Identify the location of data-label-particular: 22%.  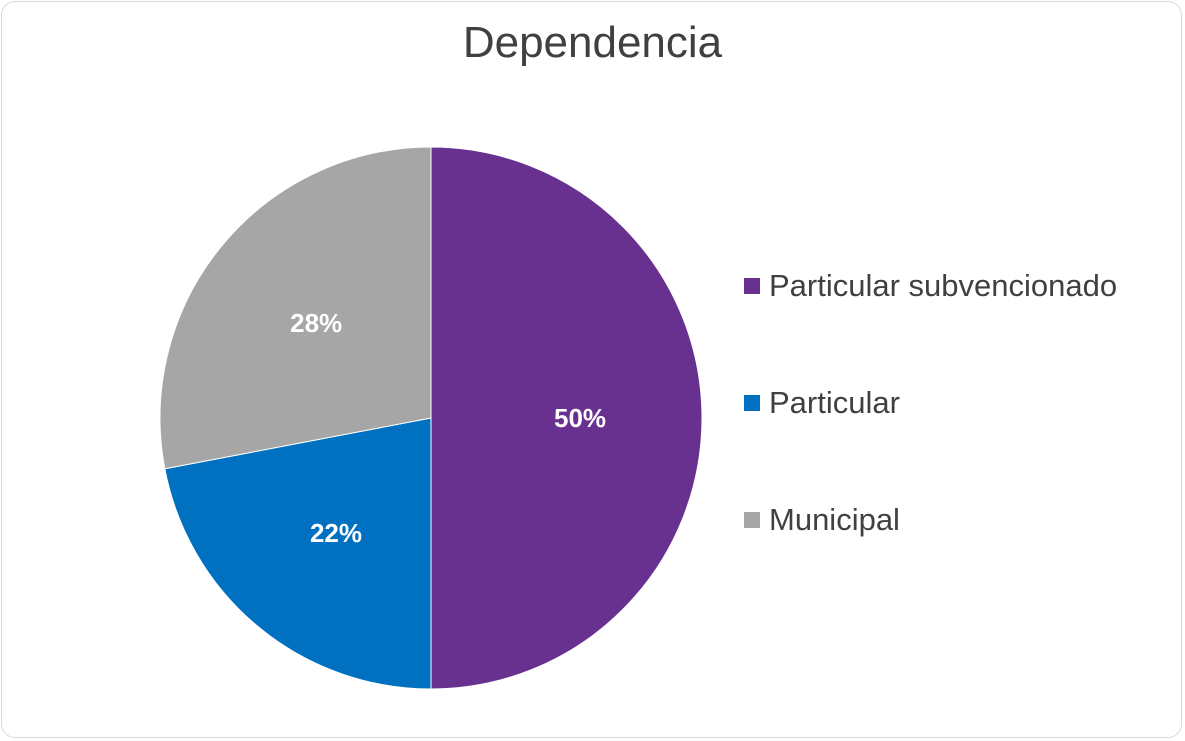
(336, 533).